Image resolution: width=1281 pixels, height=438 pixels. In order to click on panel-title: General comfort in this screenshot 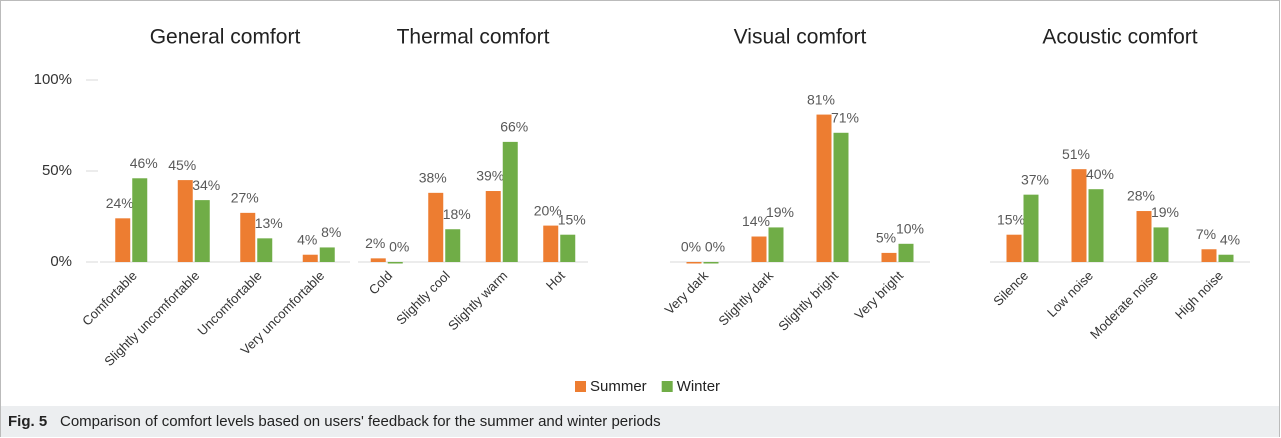, I will do `click(225, 37)`.